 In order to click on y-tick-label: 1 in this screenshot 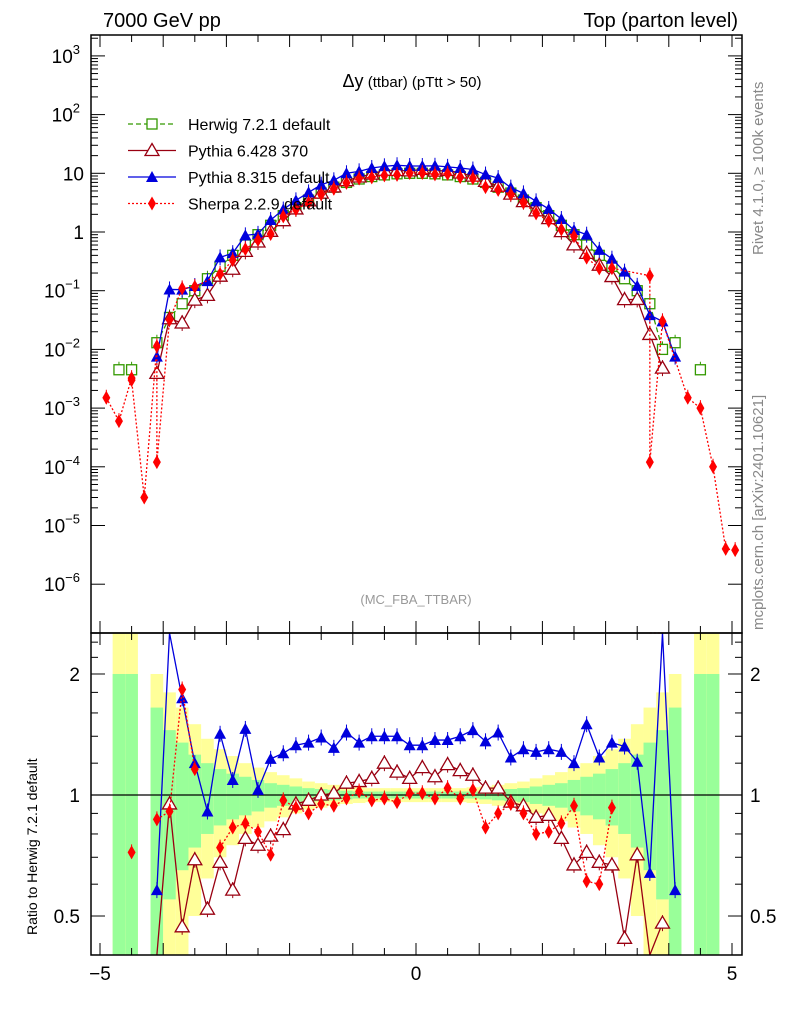, I will do `click(78, 233)`.